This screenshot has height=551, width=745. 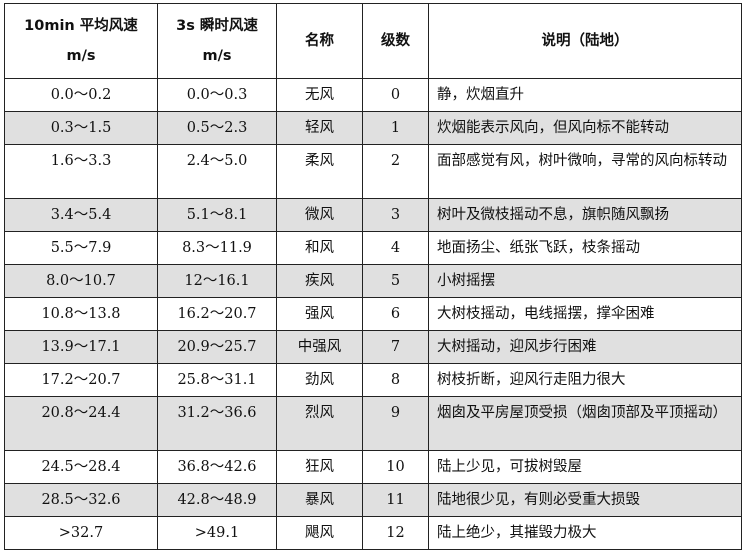 What do you see at coordinates (319, 248) in the screenshot?
I see `cell-name: 和风` at bounding box center [319, 248].